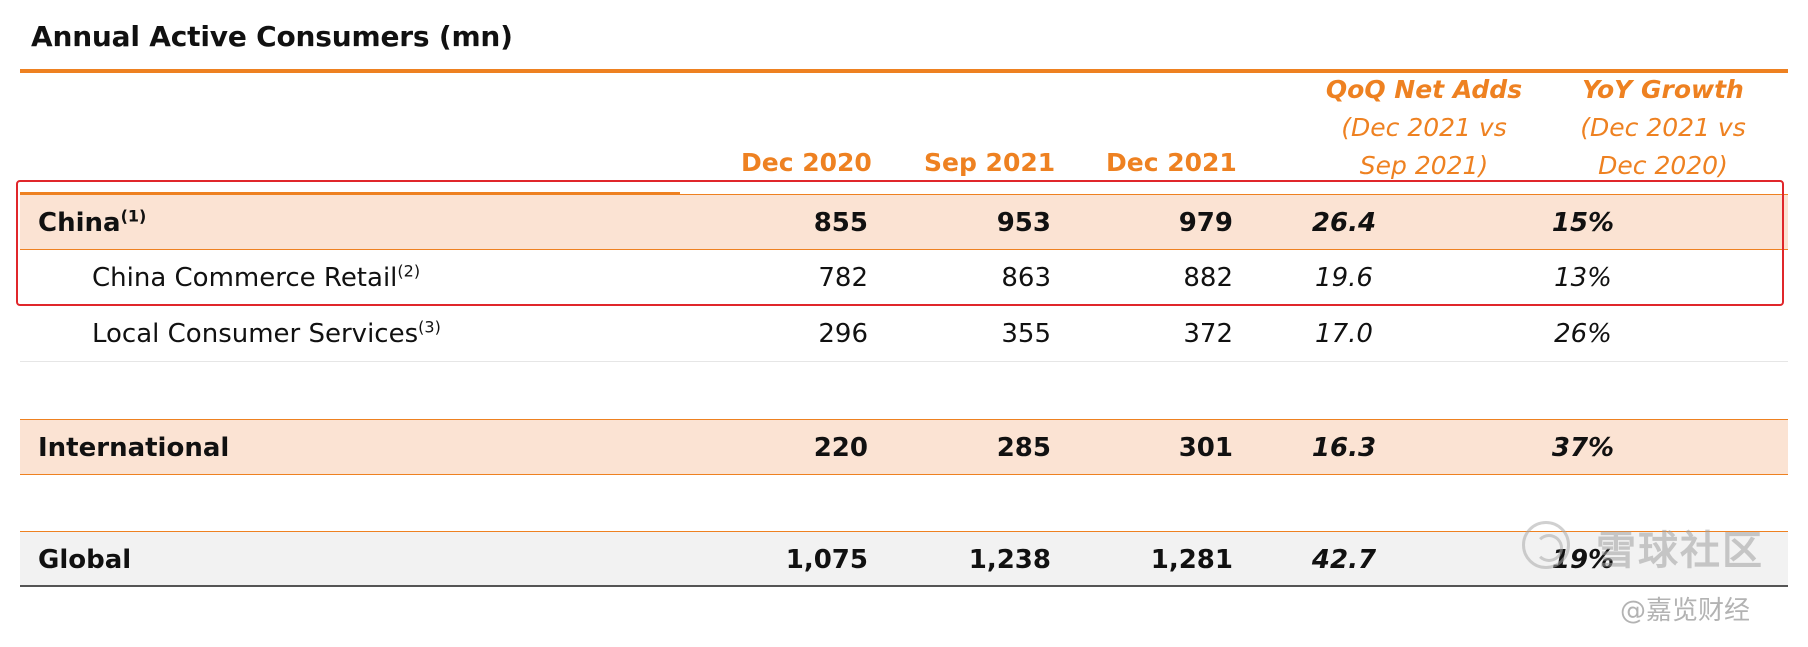  I want to click on header-qoq: QoQ Net Adds (Dec 2021 vs Sep 2021), so click(1424, 128).